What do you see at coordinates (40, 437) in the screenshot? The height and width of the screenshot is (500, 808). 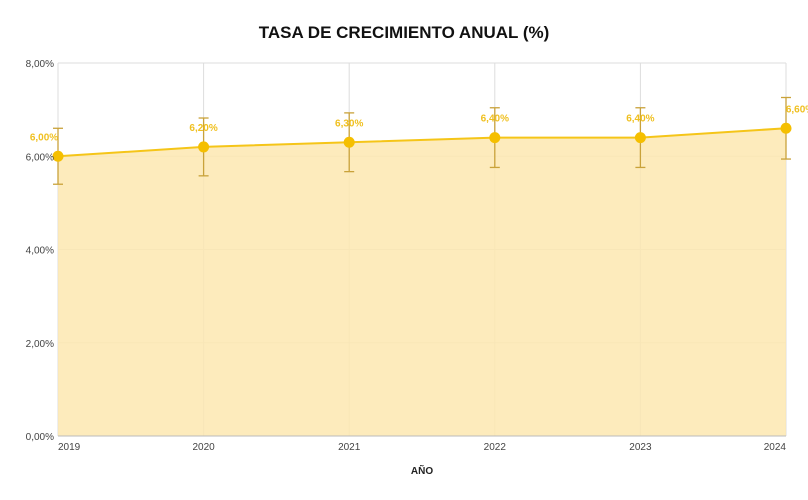 I see `y-tick-label: 0,00%` at bounding box center [40, 437].